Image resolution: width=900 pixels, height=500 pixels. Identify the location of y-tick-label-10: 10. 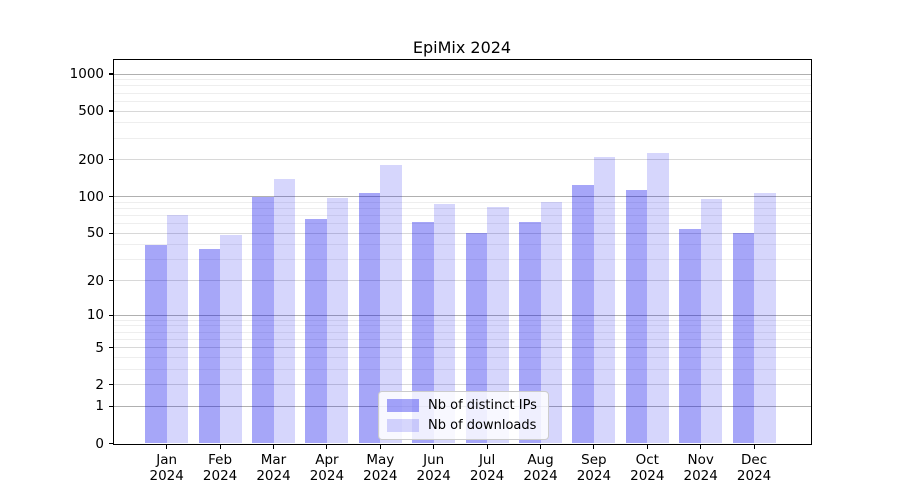
(95, 315).